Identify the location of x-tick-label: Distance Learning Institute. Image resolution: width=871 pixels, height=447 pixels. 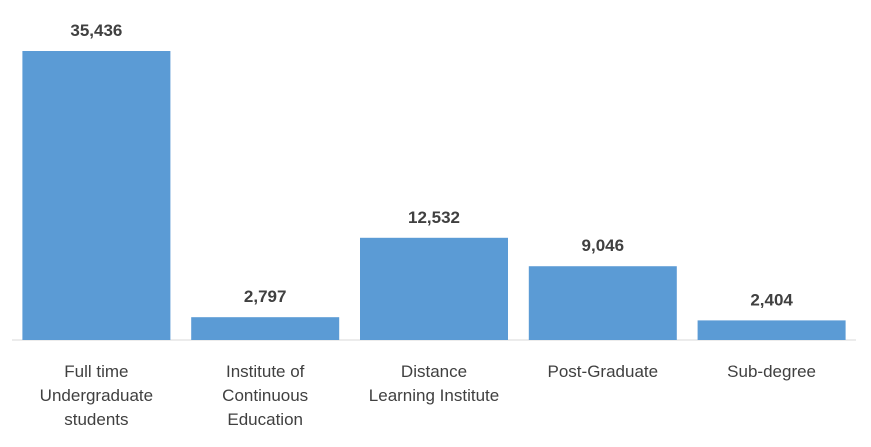
(434, 383).